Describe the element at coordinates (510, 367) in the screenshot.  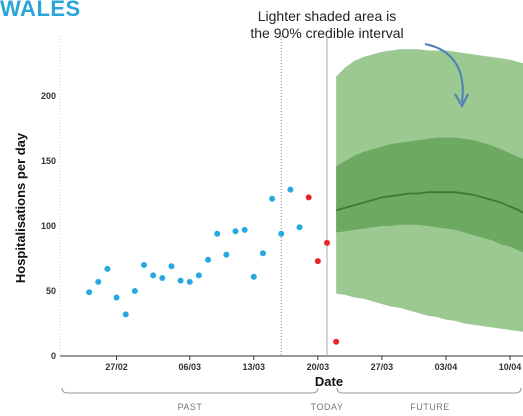
I see `x-tick-label: 10/04` at that location.